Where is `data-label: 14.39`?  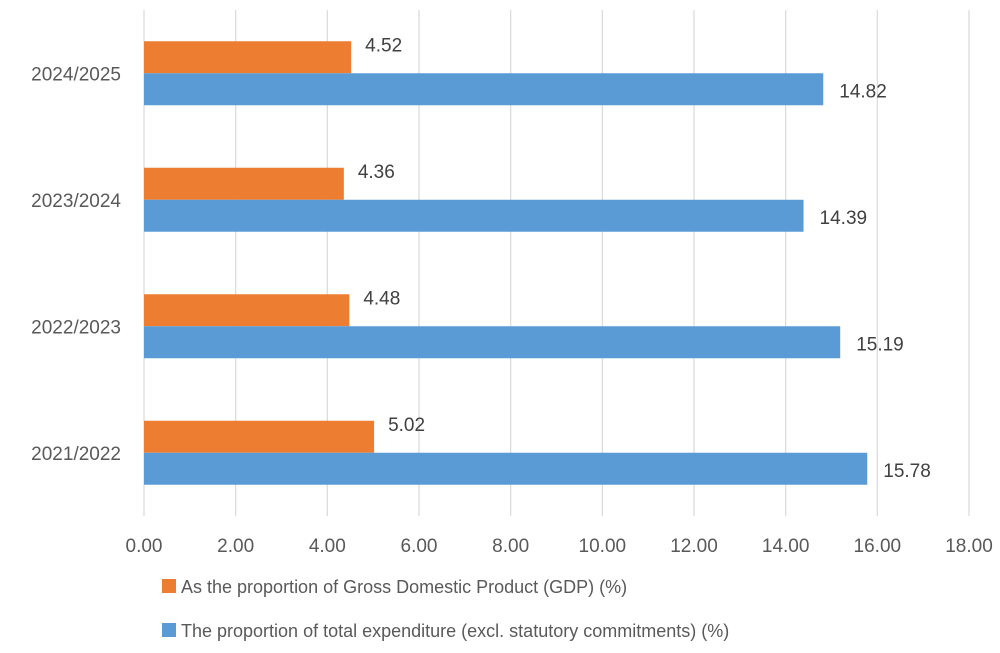 data-label: 14.39 is located at coordinates (844, 218).